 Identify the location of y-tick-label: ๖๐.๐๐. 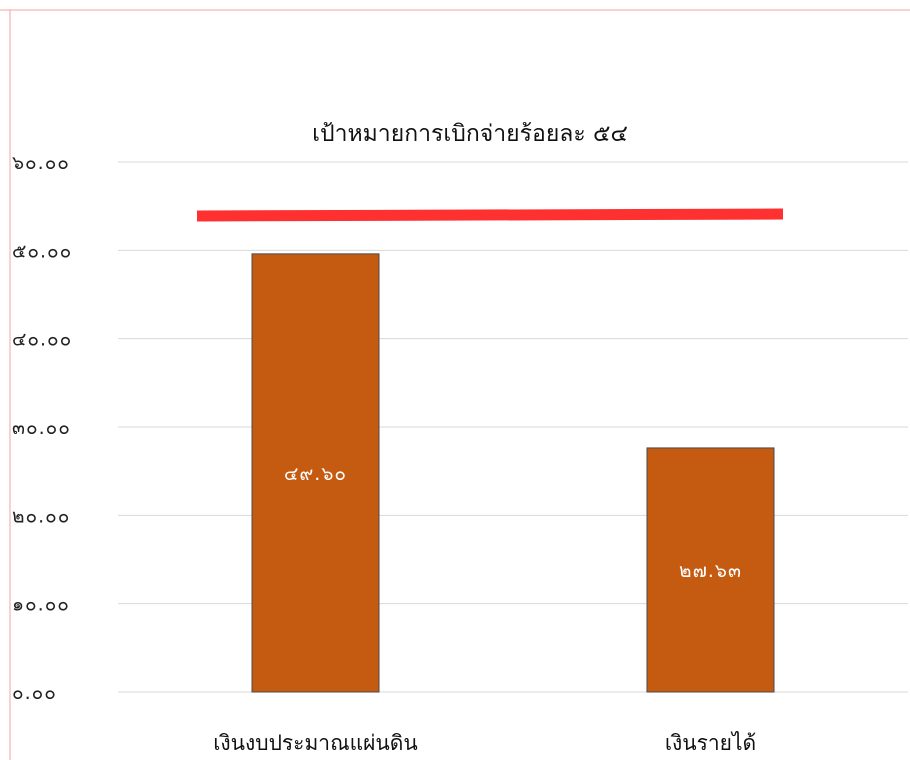
(41, 163).